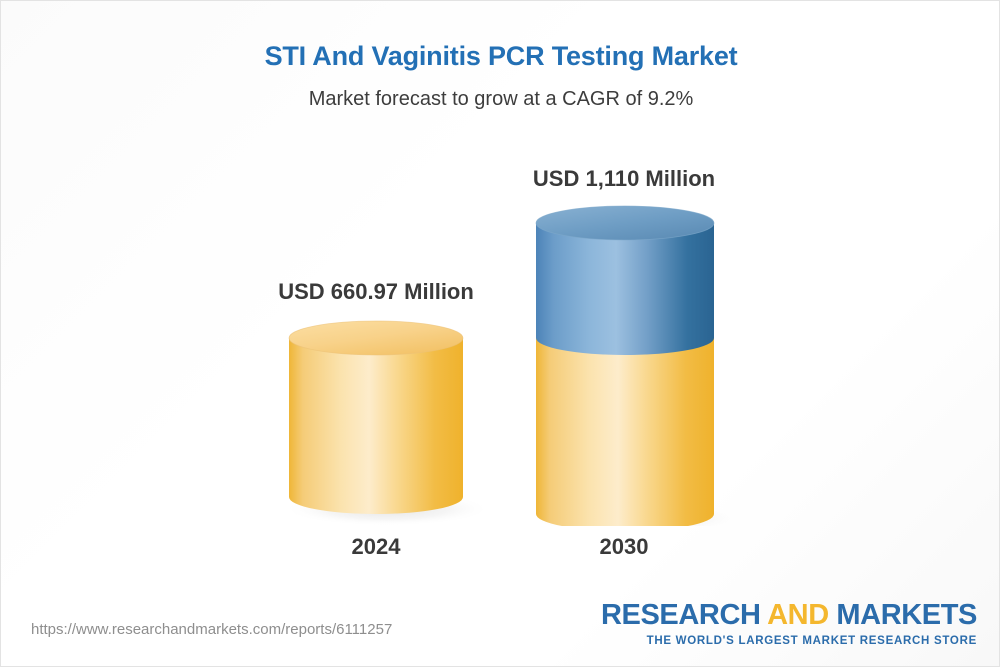  Describe the element at coordinates (798, 615) in the screenshot. I see `logo-word-and: AND` at that location.